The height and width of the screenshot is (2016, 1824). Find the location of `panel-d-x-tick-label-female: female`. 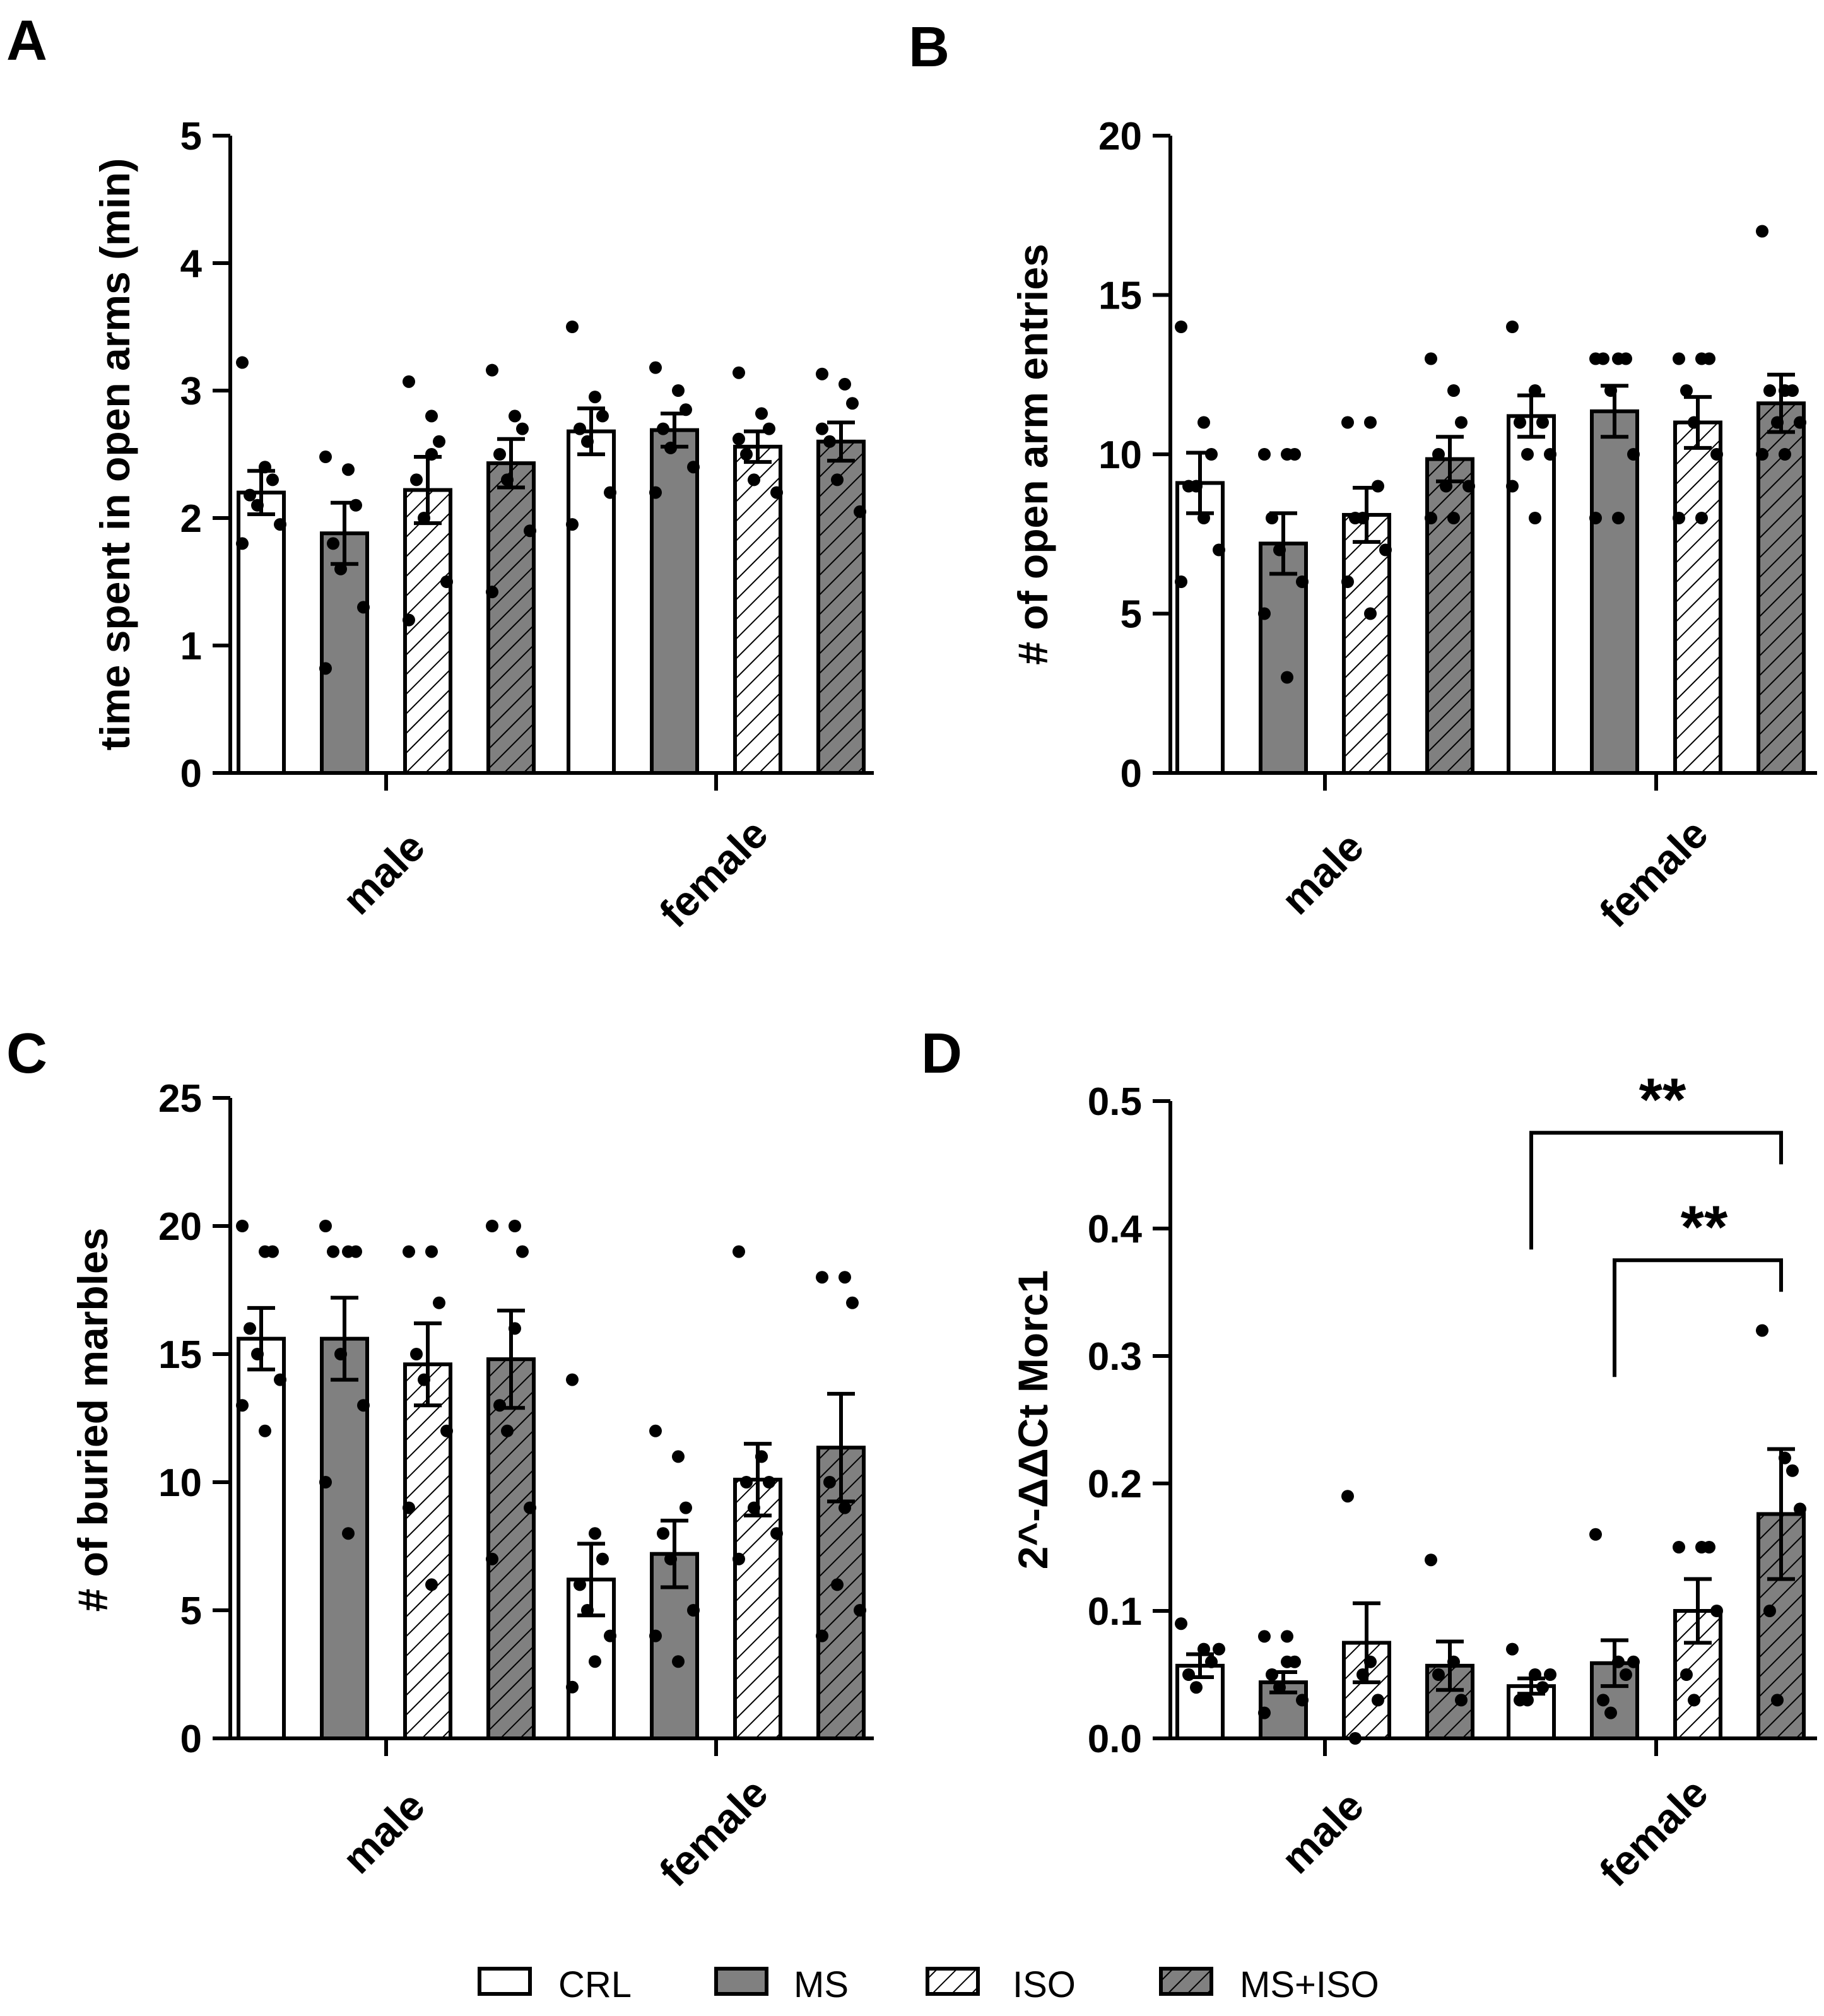

panel-d-x-tick-label-female: female is located at coordinates (1654, 1832).